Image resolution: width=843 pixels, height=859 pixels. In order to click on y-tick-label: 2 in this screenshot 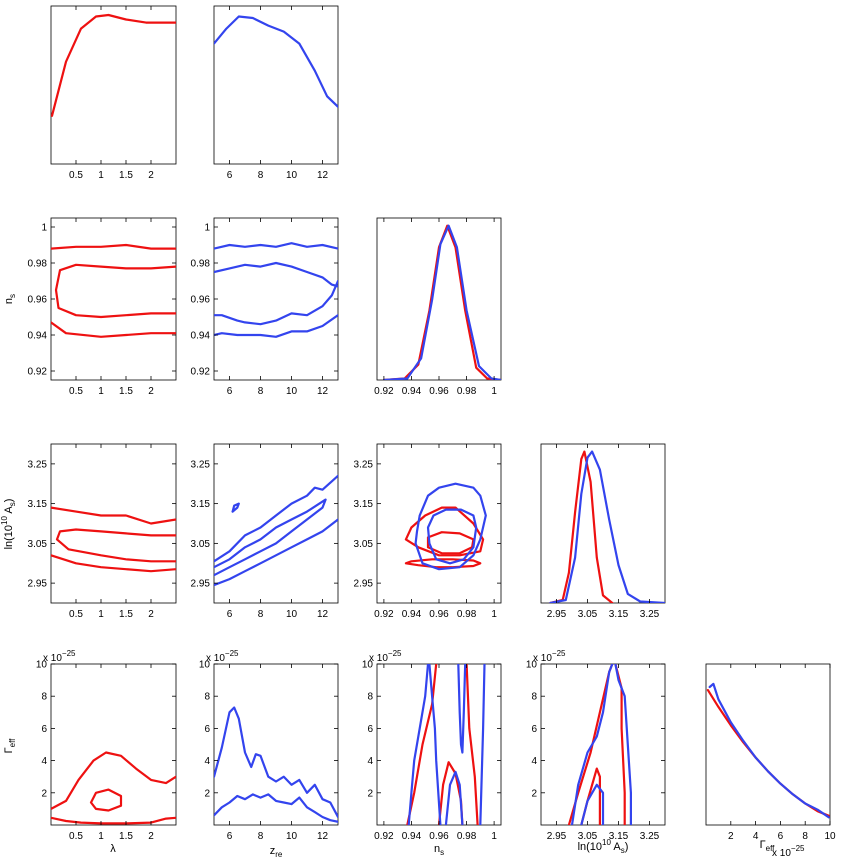, I will do `click(534, 793)`.